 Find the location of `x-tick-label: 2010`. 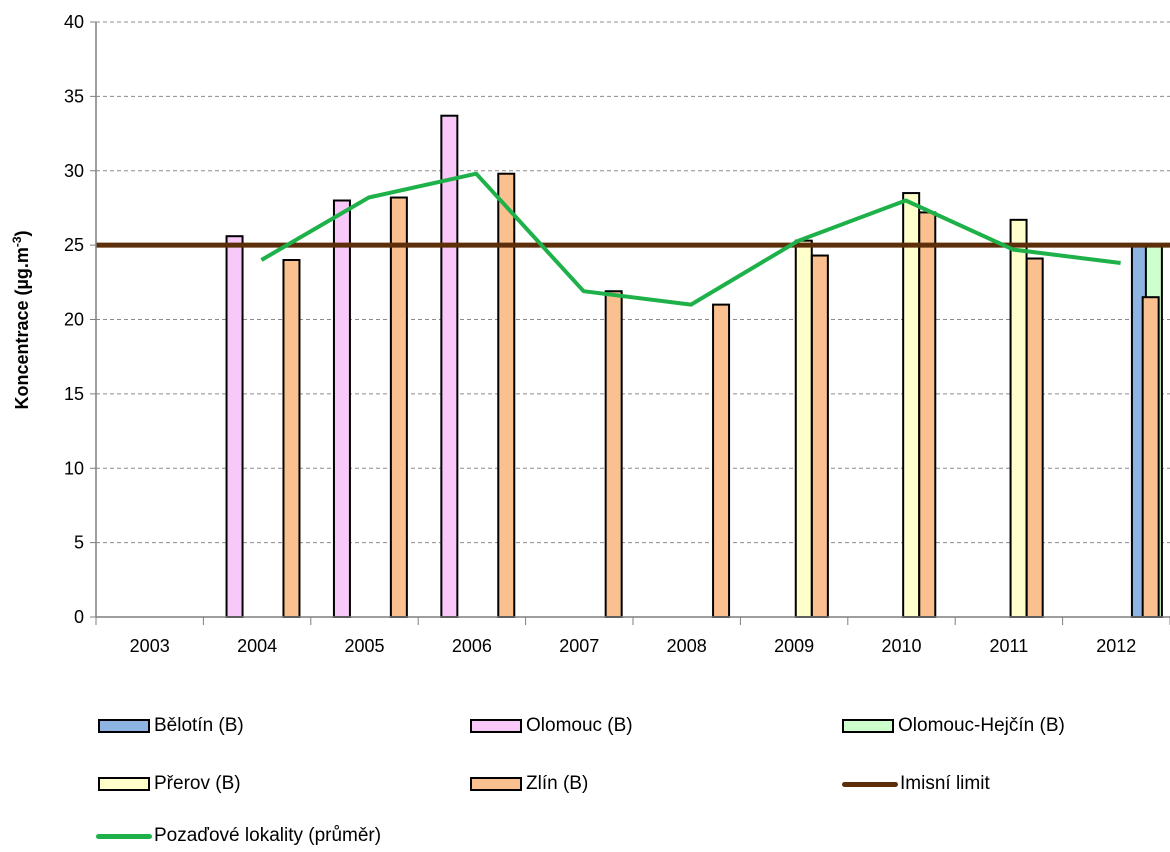

x-tick-label: 2010 is located at coordinates (901, 646).